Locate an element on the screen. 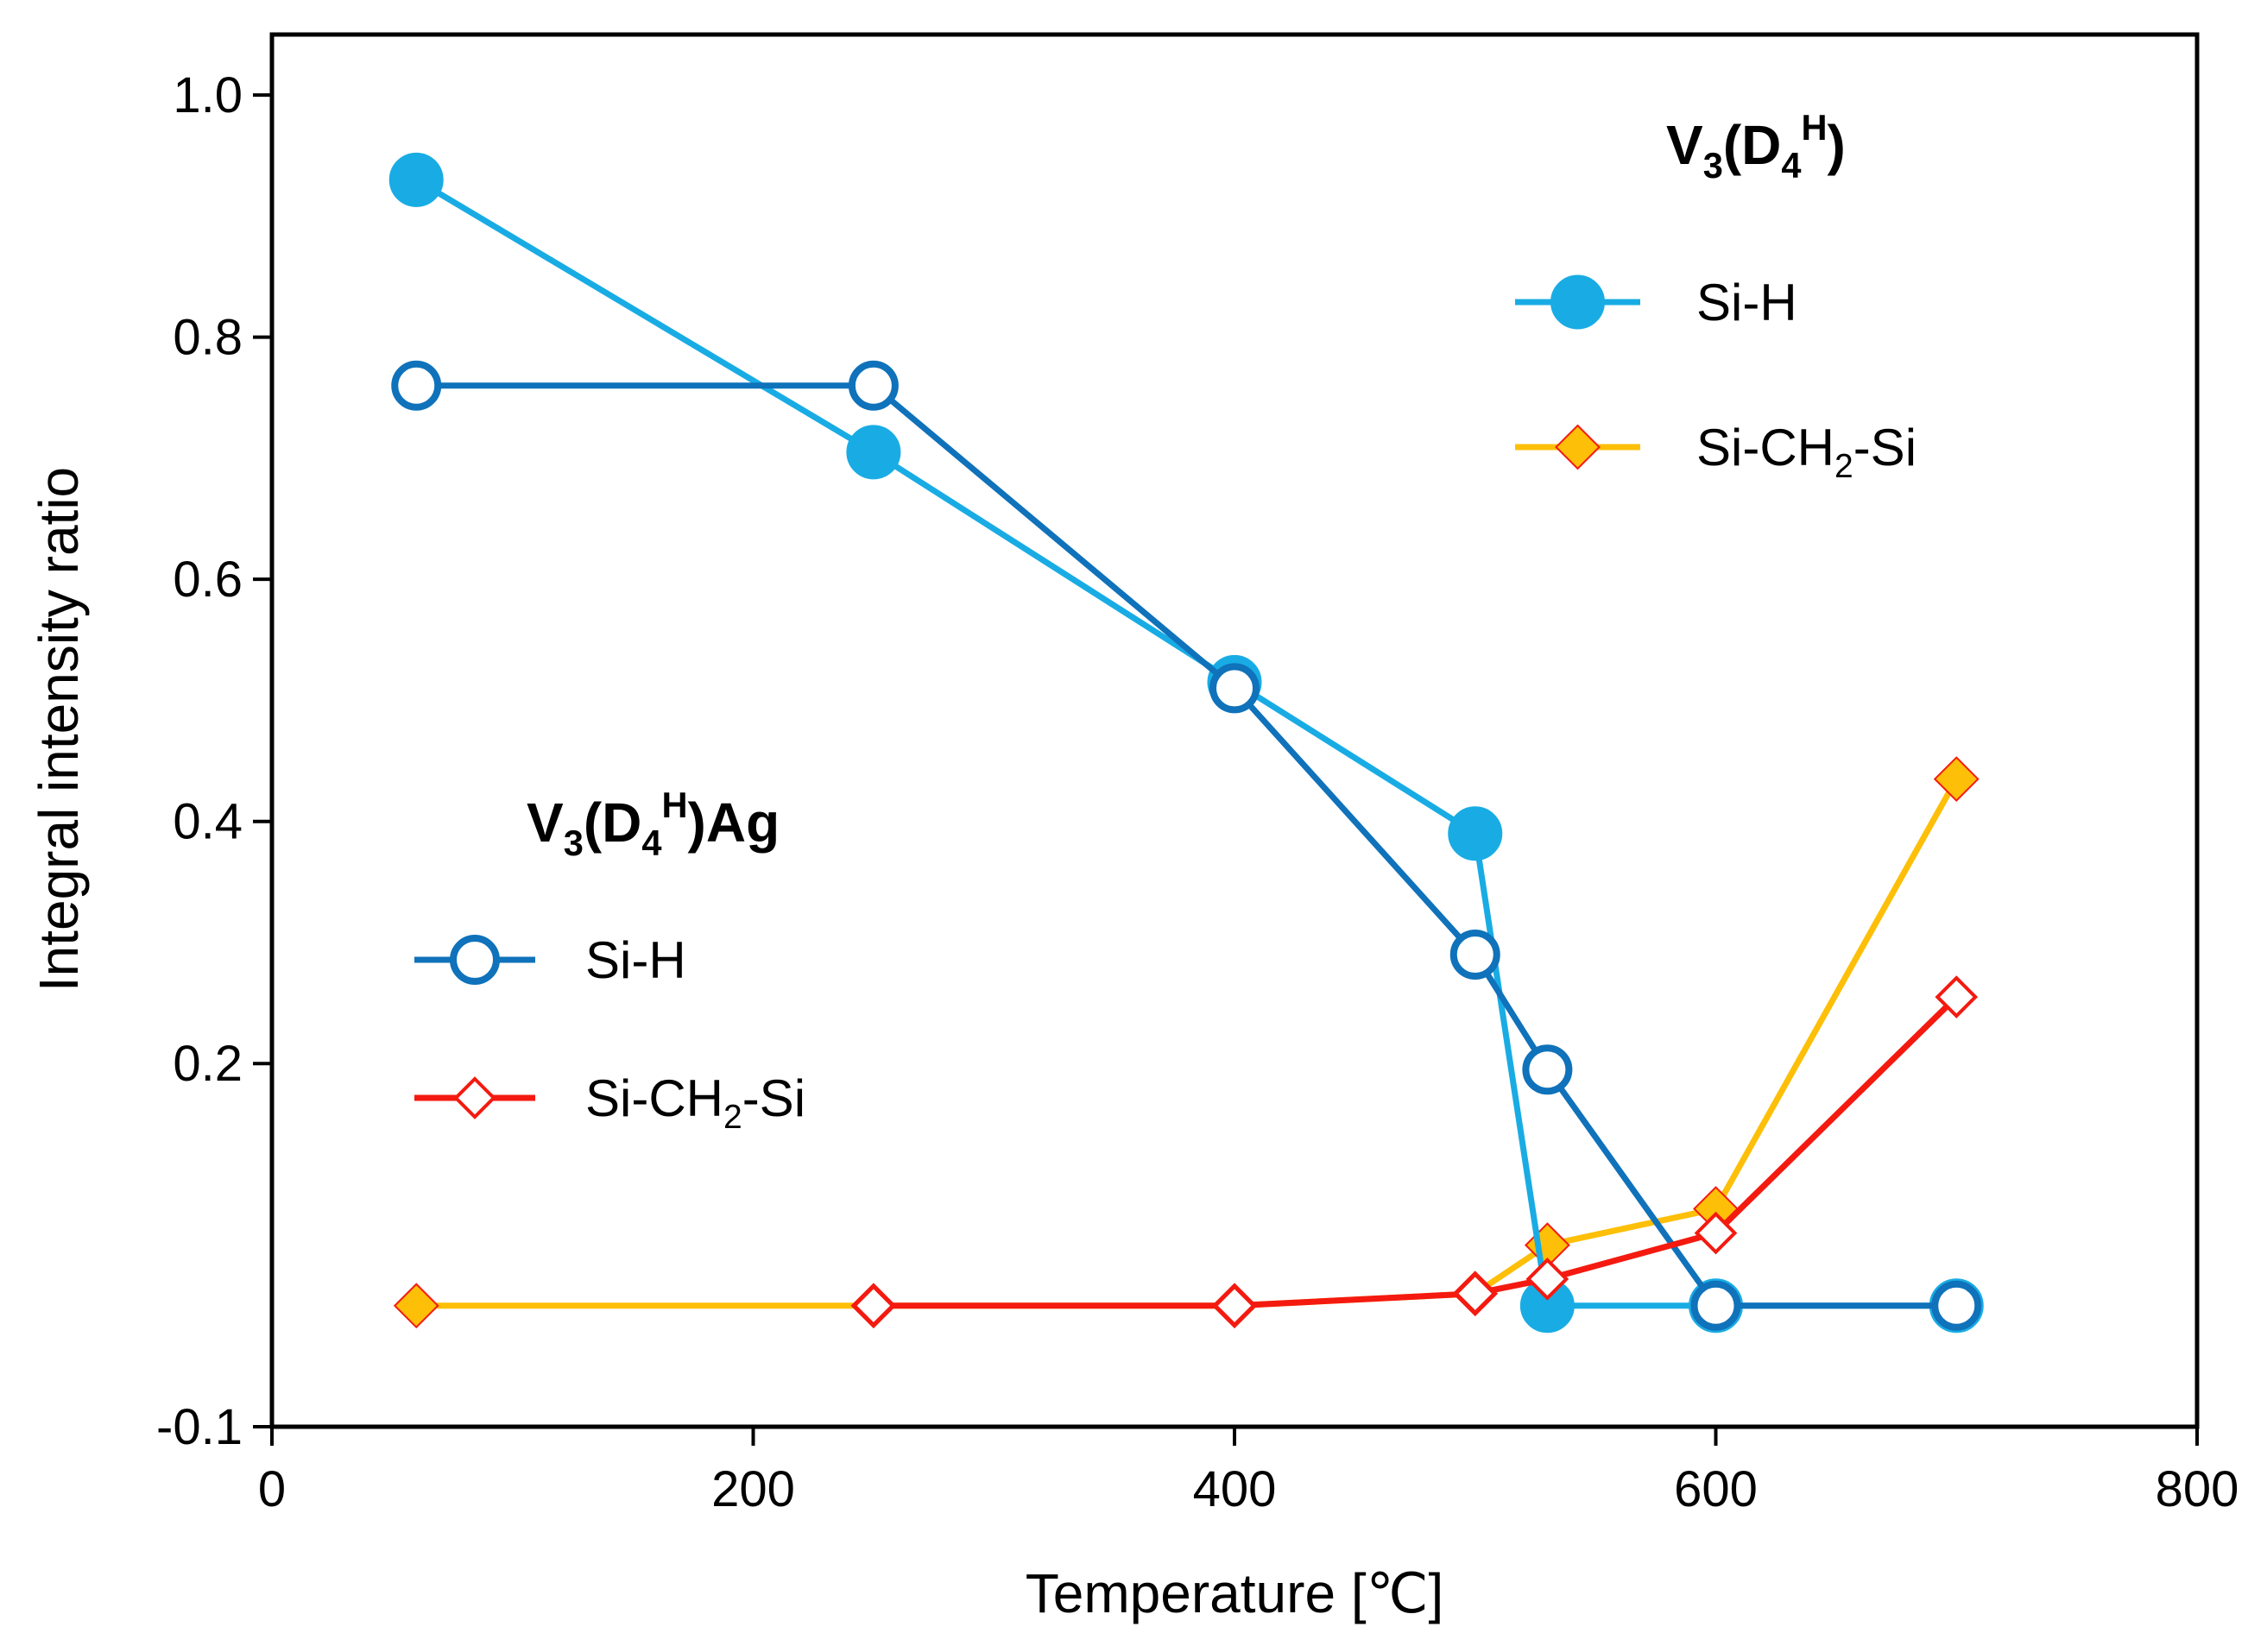 Image resolution: width=2267 pixels, height=1652 pixels. y-tick-label: 0.8 is located at coordinates (208, 338).